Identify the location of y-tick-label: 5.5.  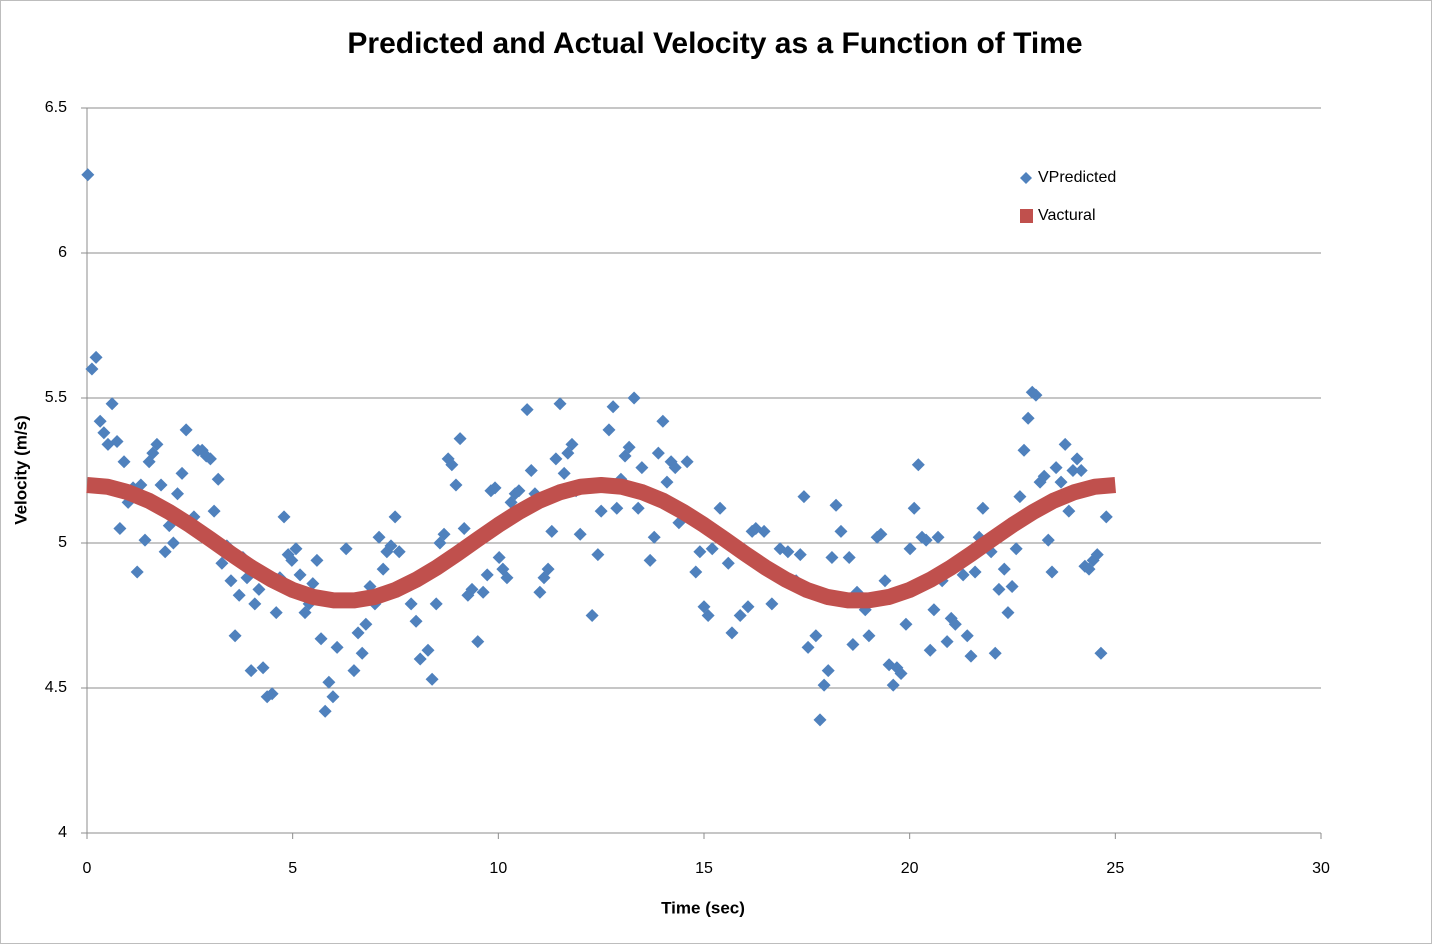
(56, 397).